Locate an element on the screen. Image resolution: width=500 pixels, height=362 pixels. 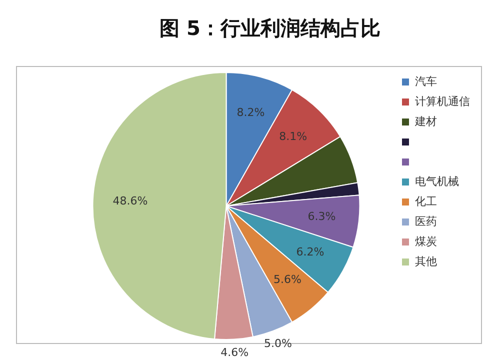
data-label: 4.6% is located at coordinates (234, 353).